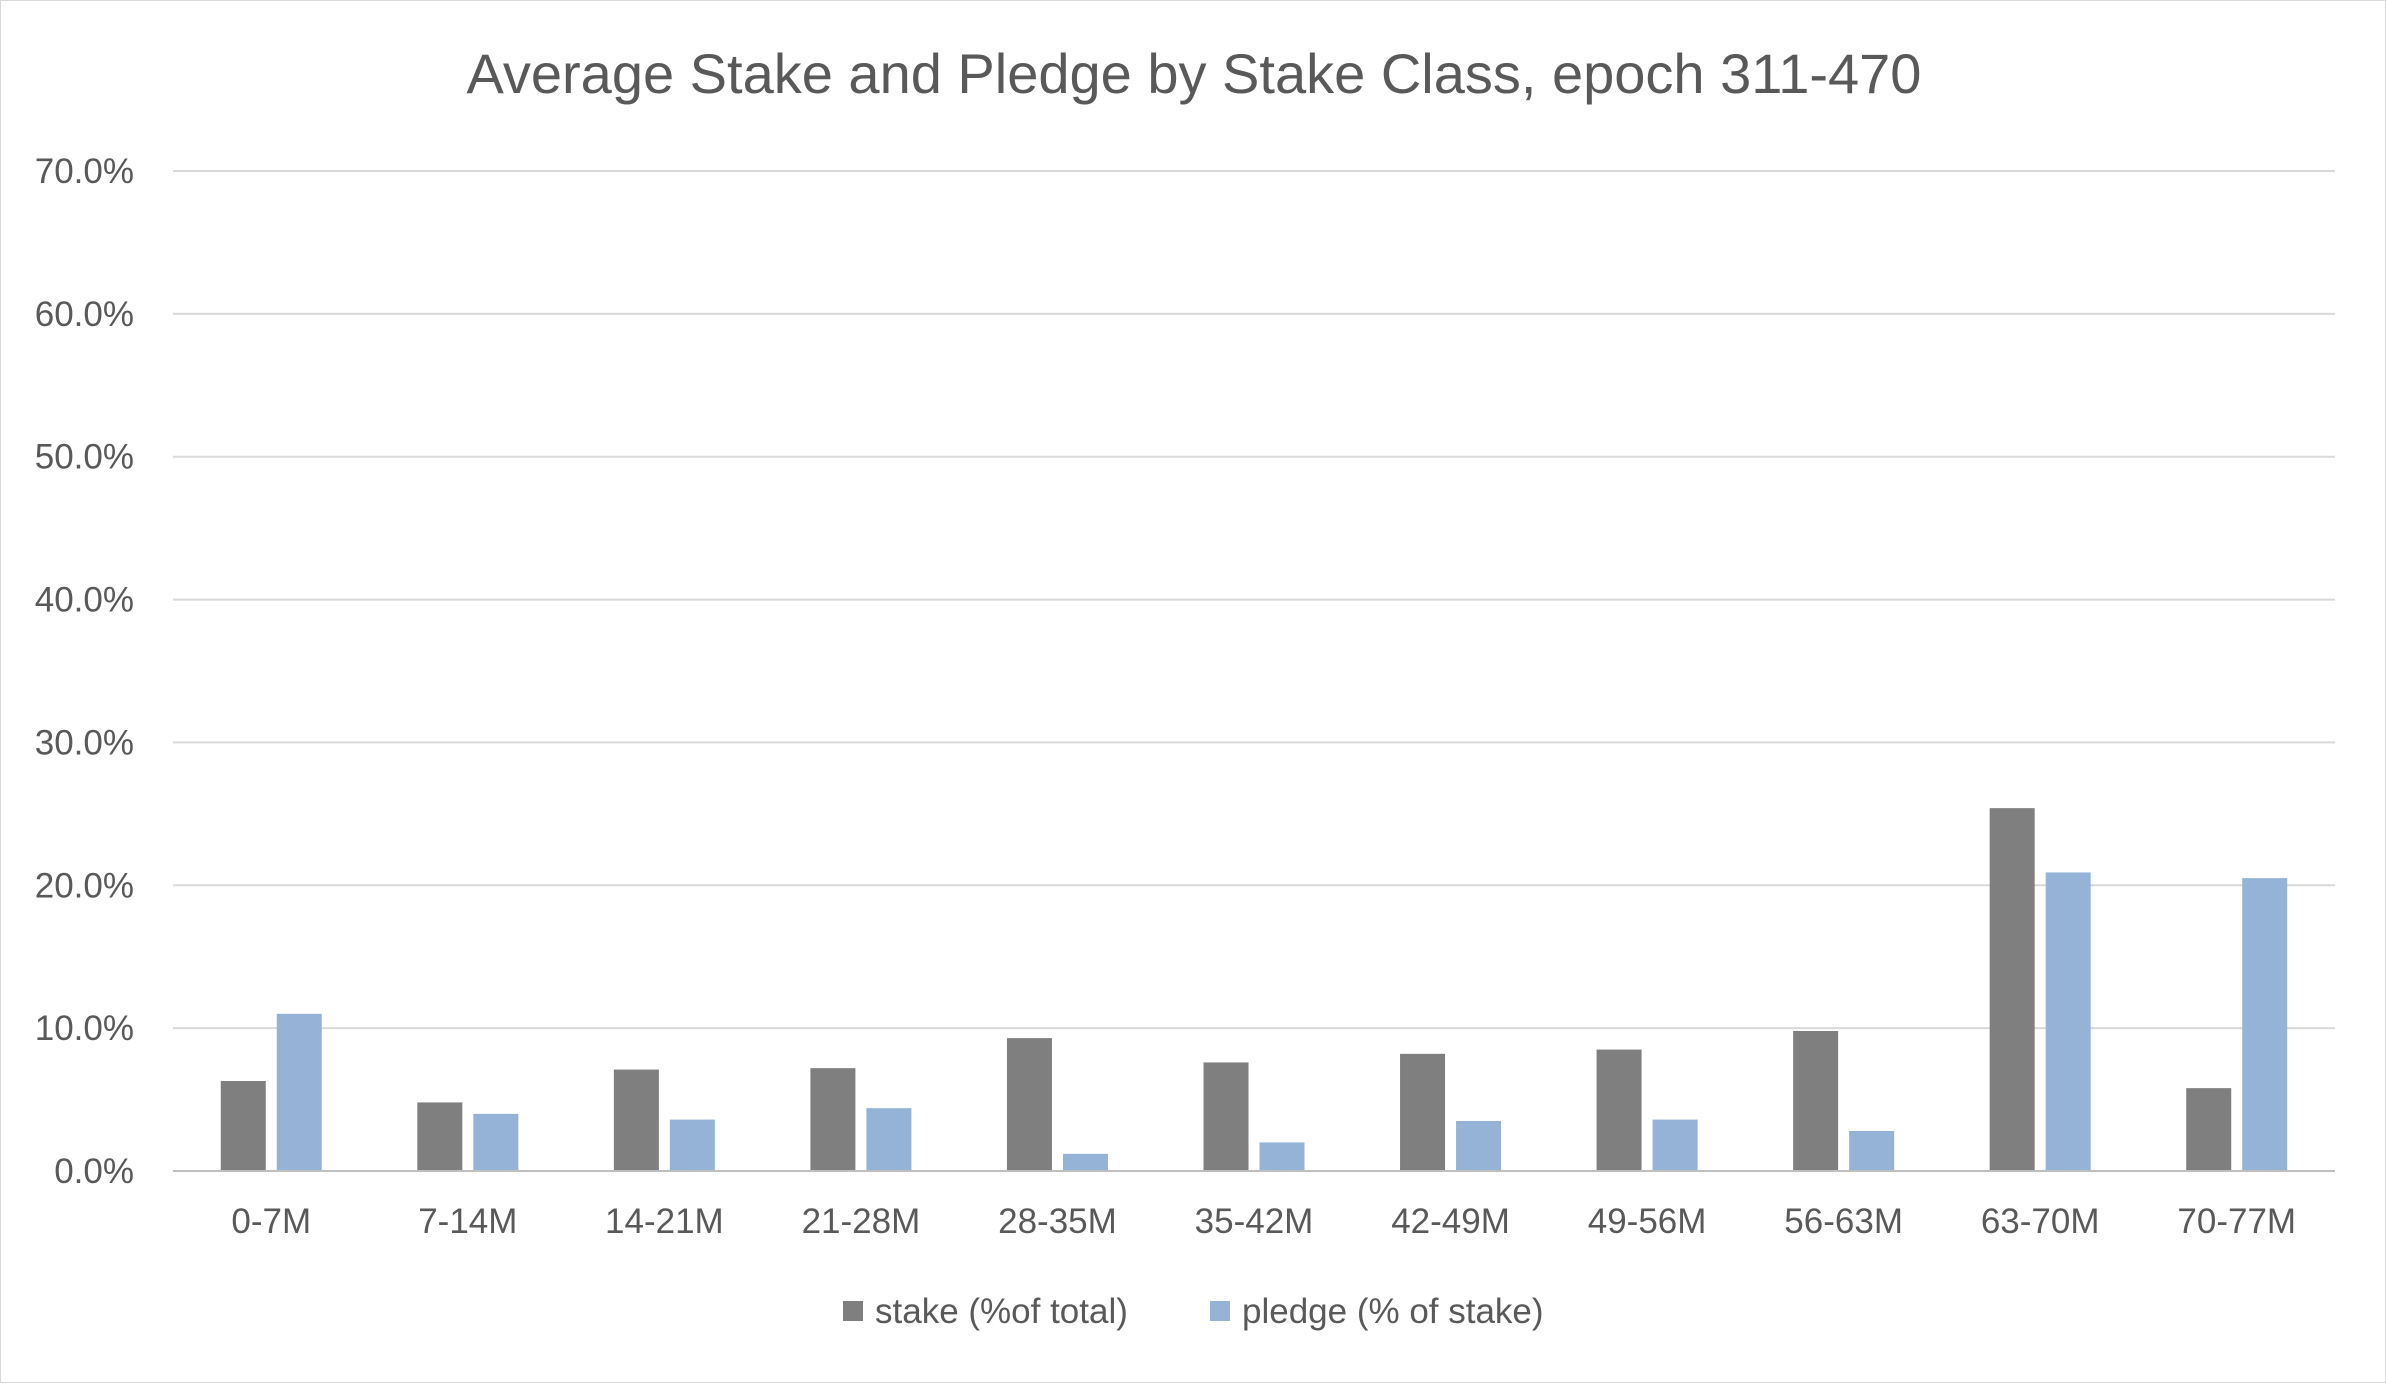  Describe the element at coordinates (1843, 1221) in the screenshot. I see `x-tick-label: 56-63M` at that location.